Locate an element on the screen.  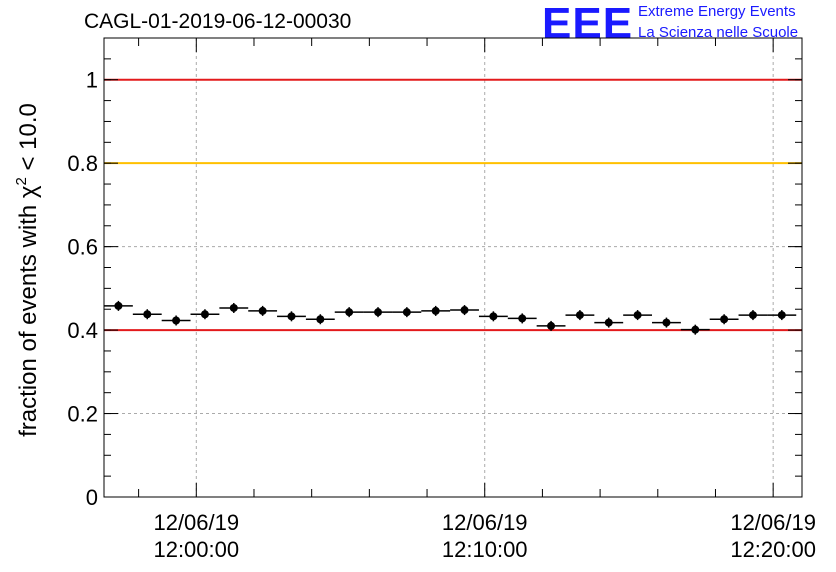
y-tick-label: 0.6 is located at coordinates (82, 247).